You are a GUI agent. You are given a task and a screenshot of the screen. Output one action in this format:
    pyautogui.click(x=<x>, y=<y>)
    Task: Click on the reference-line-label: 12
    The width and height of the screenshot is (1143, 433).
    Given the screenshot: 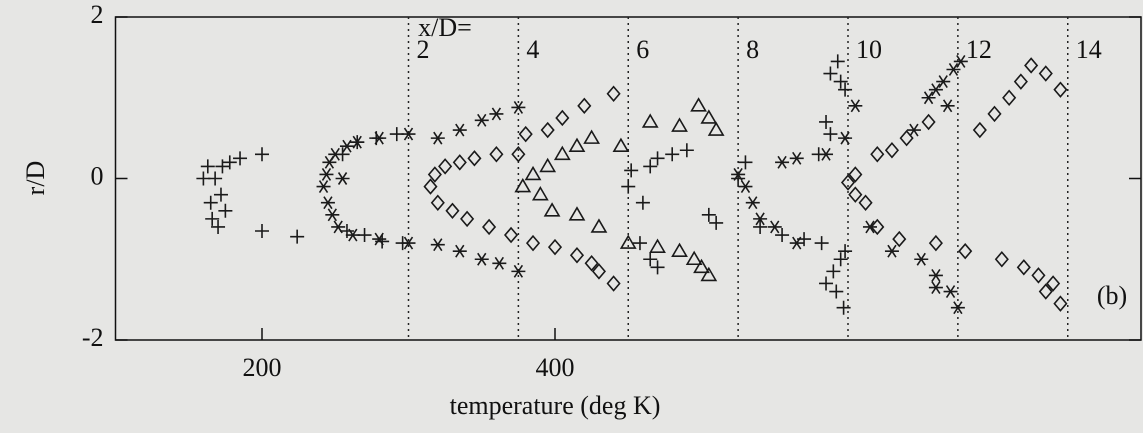 What is the action you would take?
    pyautogui.click(x=979, y=49)
    